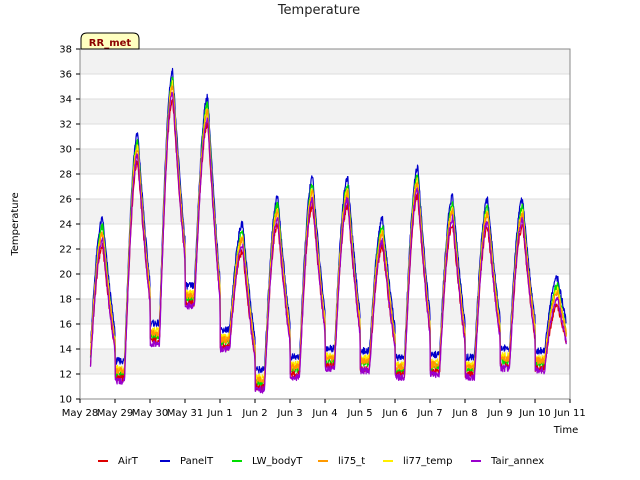 This screenshot has height=480, width=640. I want to click on y-tick-label: 32, so click(65, 125).